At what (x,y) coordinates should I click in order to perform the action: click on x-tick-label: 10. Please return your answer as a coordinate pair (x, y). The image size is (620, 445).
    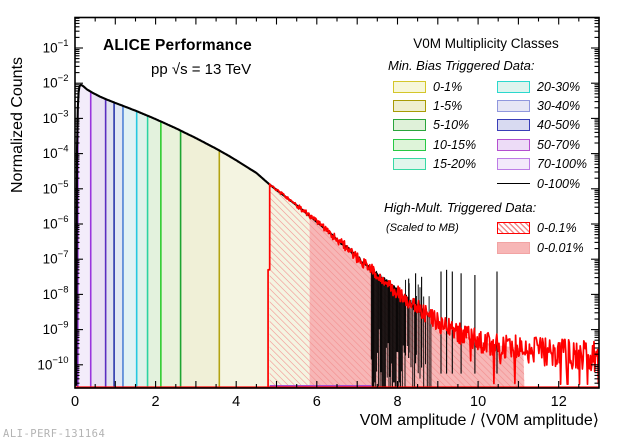
    Looking at the image, I should click on (478, 402).